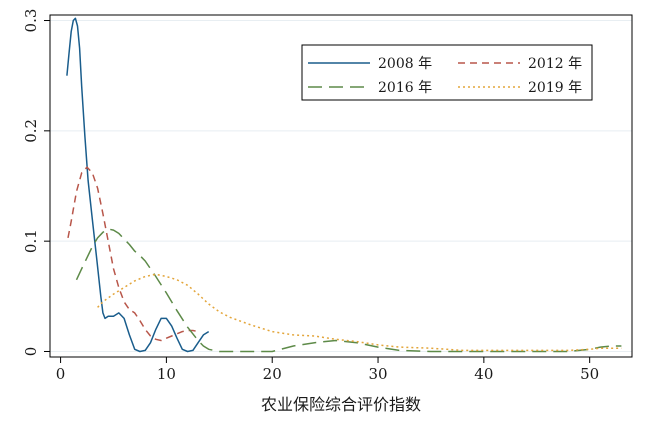 Image resolution: width=650 pixels, height=424 pixels. I want to click on legend-label: 2016 年, so click(405, 88).